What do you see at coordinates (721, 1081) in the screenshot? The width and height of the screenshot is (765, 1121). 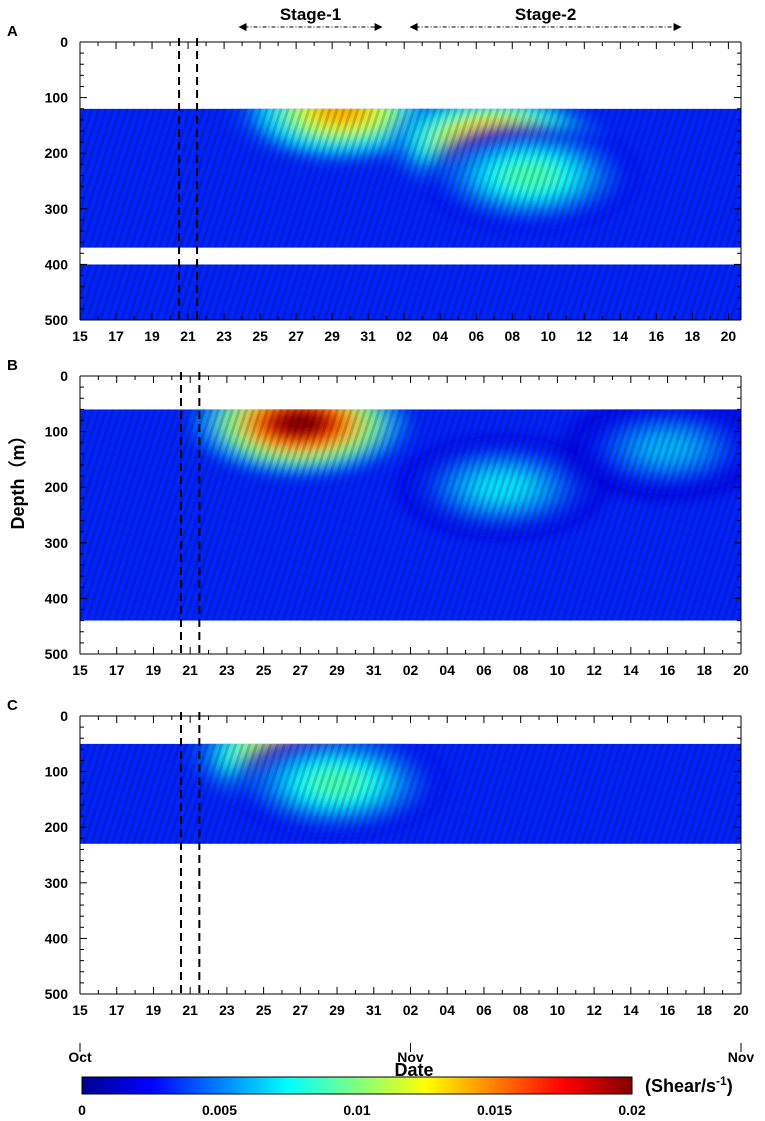 I see `colorbar-title-exponent: -1` at bounding box center [721, 1081].